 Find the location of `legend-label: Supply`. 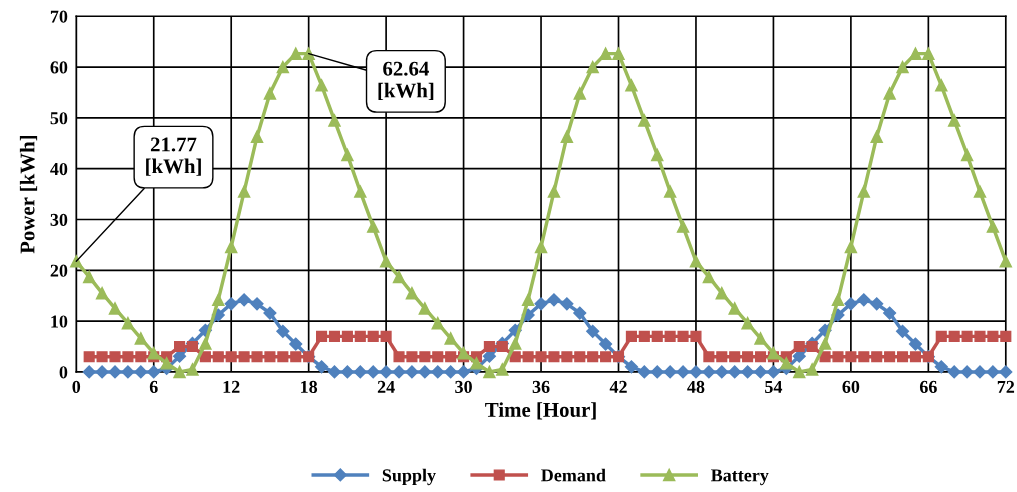

legend-label: Supply is located at coordinates (409, 477).